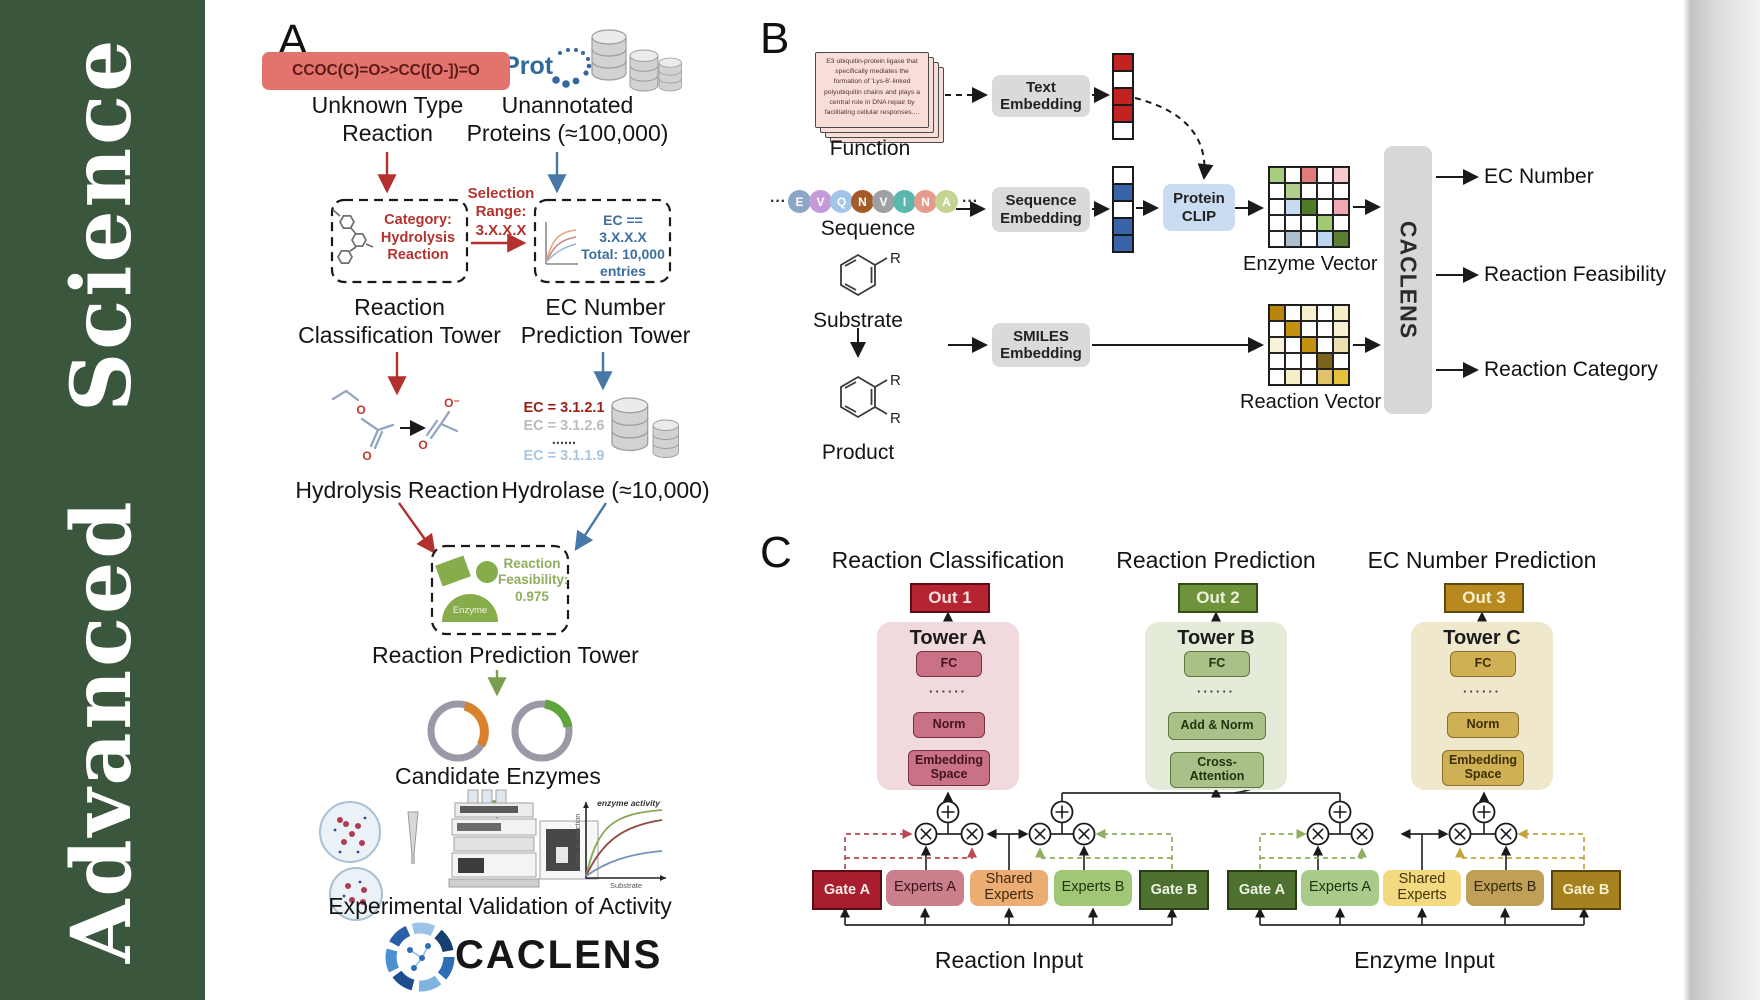 Image resolution: width=1760 pixels, height=1000 pixels. What do you see at coordinates (1218, 598) in the screenshot?
I see `out2-box: Out 2` at bounding box center [1218, 598].